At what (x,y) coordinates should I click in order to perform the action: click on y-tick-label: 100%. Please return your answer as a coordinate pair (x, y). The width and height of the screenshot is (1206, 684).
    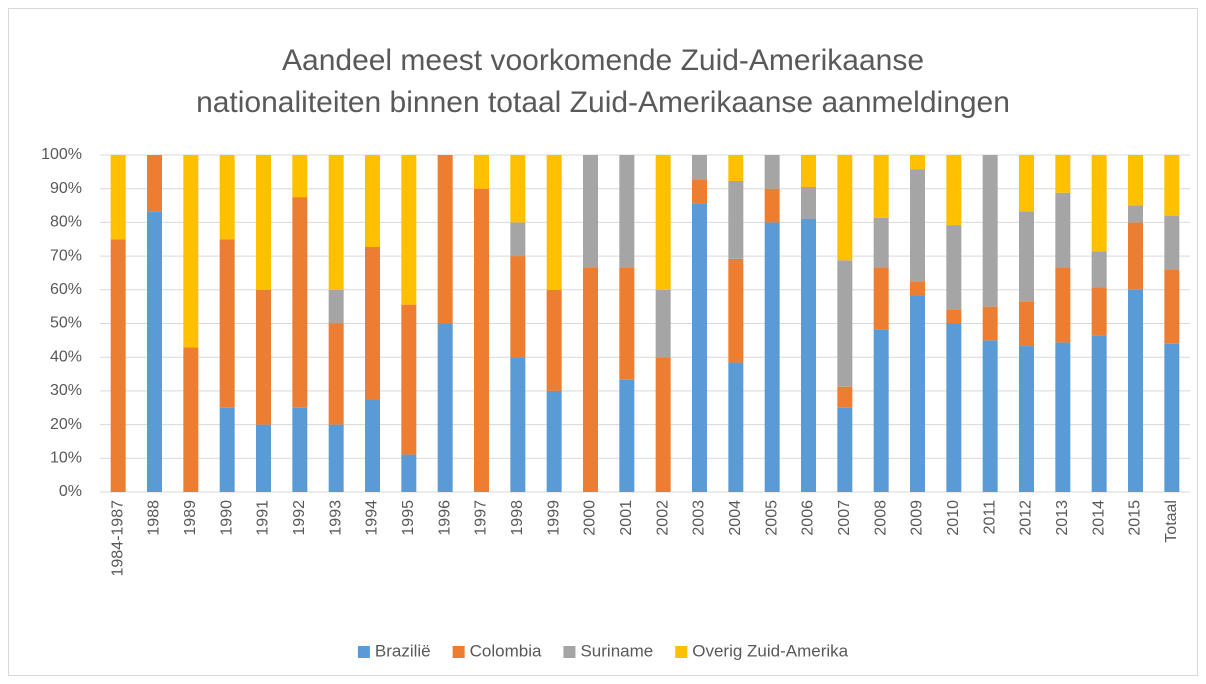
    Looking at the image, I should click on (61, 154).